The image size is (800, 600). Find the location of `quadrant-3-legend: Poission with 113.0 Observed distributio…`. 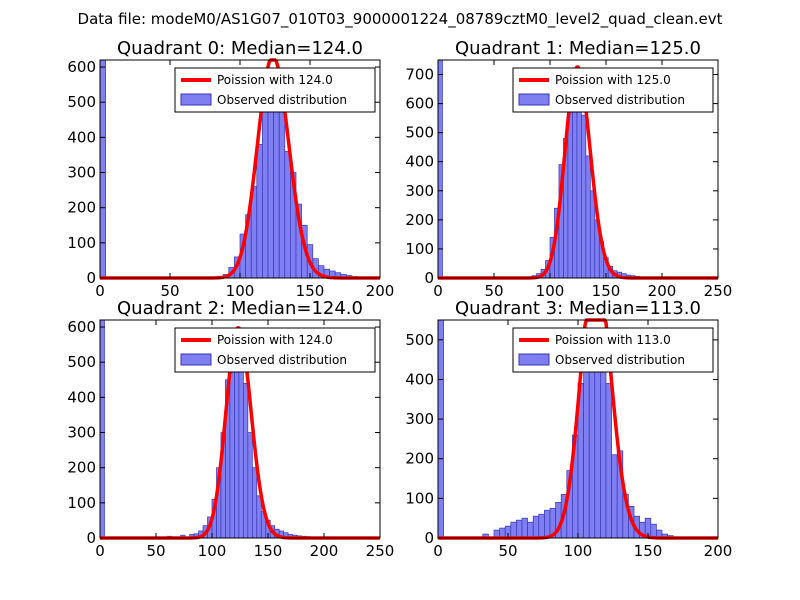

quadrant-3-legend: Poission with 113.0 Observed distributio… is located at coordinates (613, 350).